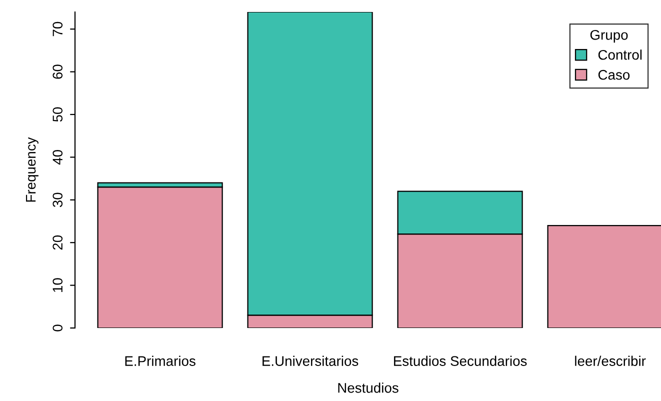  What do you see at coordinates (57, 328) in the screenshot?
I see `y-tick-label: 0` at bounding box center [57, 328].